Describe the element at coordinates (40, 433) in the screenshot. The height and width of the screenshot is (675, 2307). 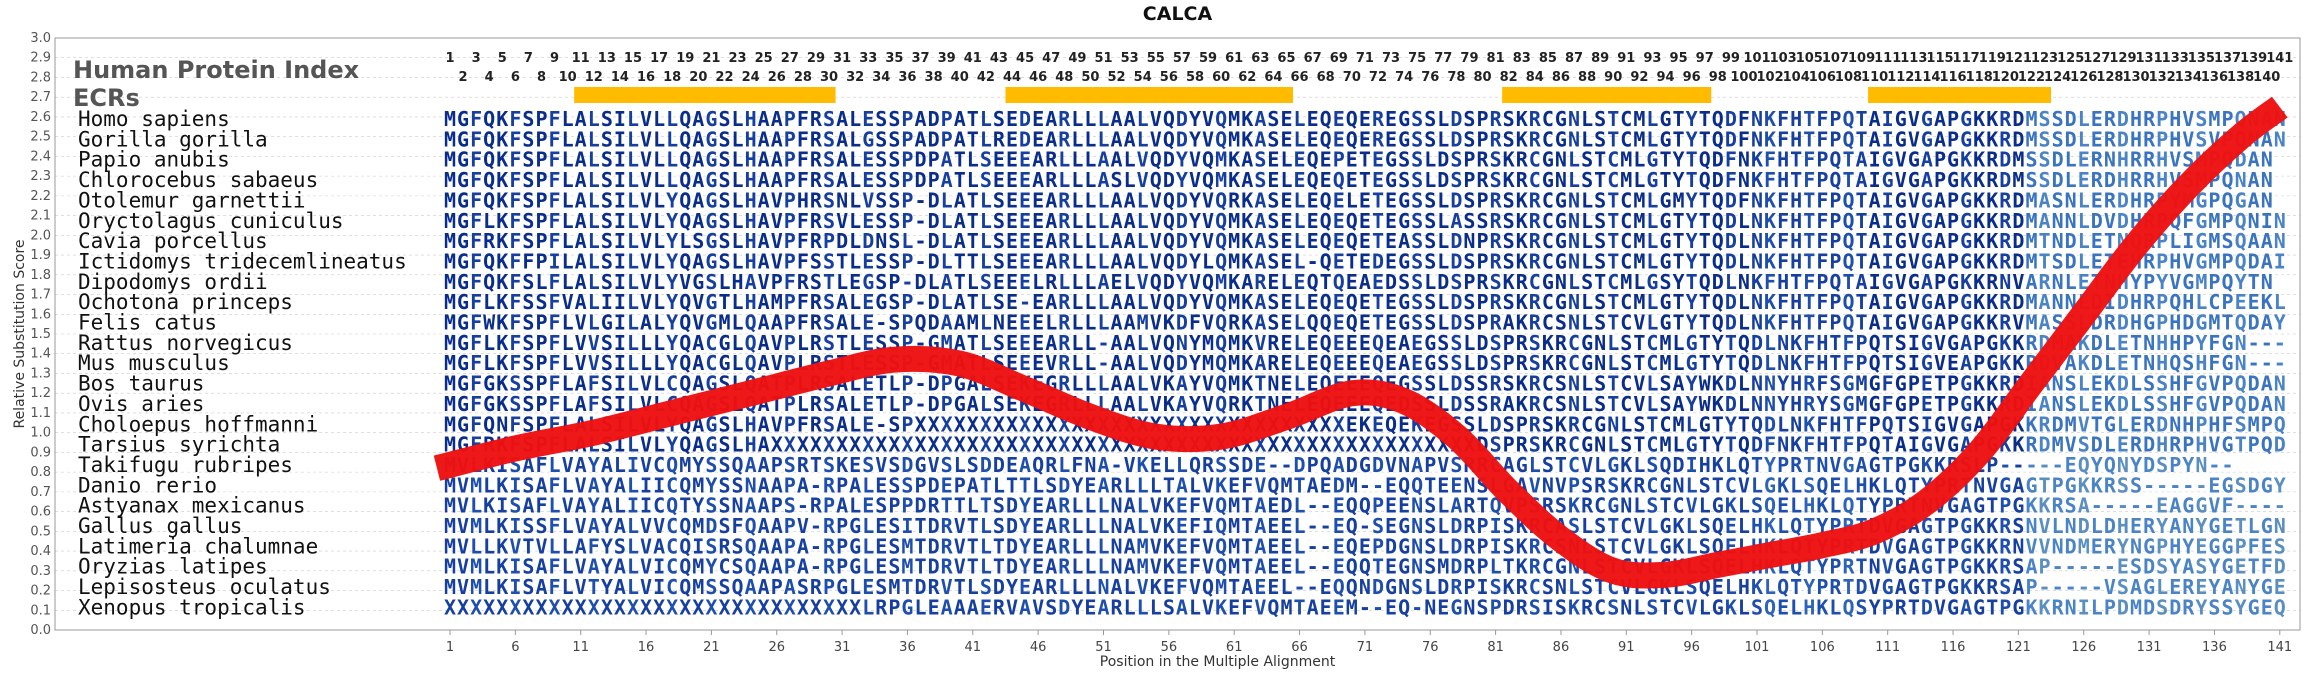
I see `y-tick-label: 1.0` at that location.